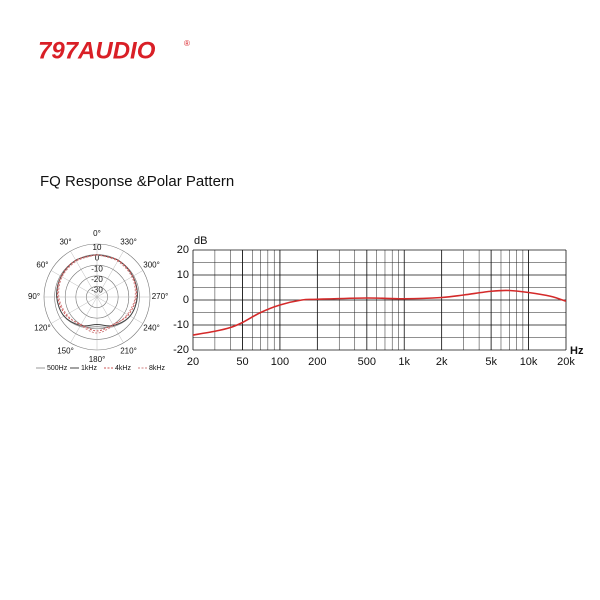  Describe the element at coordinates (128, 351) in the screenshot. I see `angle-tick-label: 210°` at that location.